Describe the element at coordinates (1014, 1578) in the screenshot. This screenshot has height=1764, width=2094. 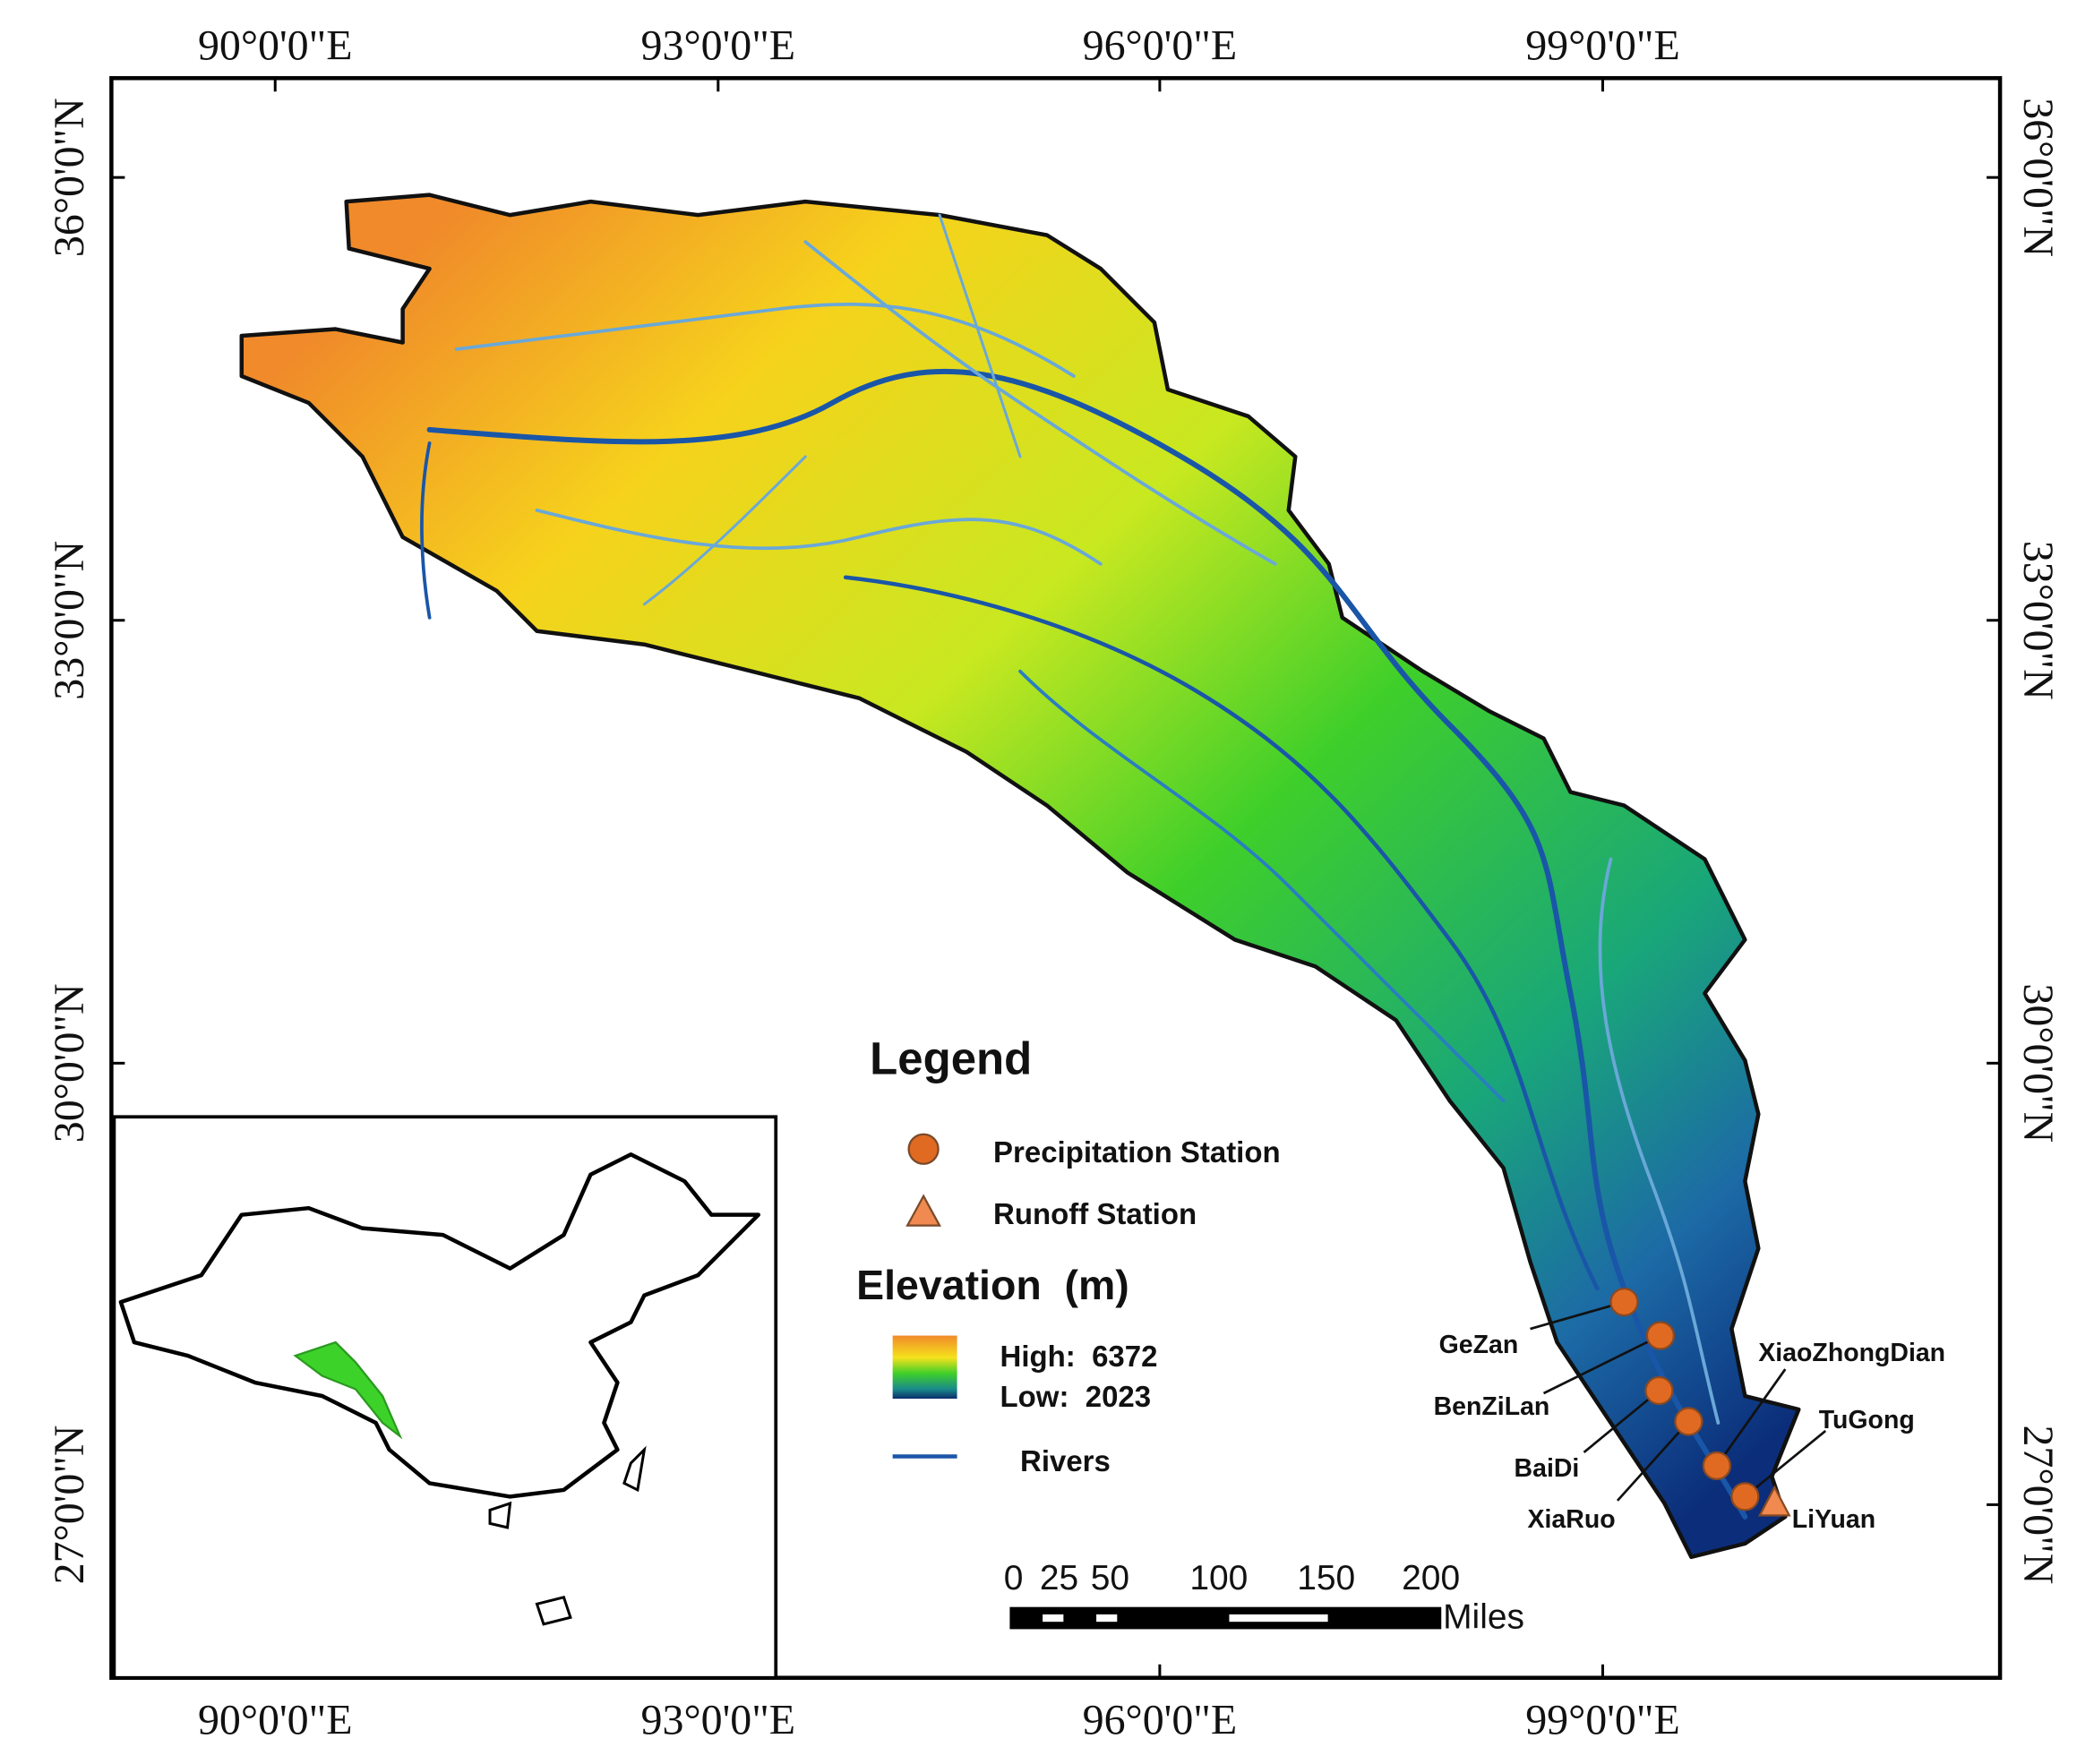
I see `scale-label: 0` at that location.